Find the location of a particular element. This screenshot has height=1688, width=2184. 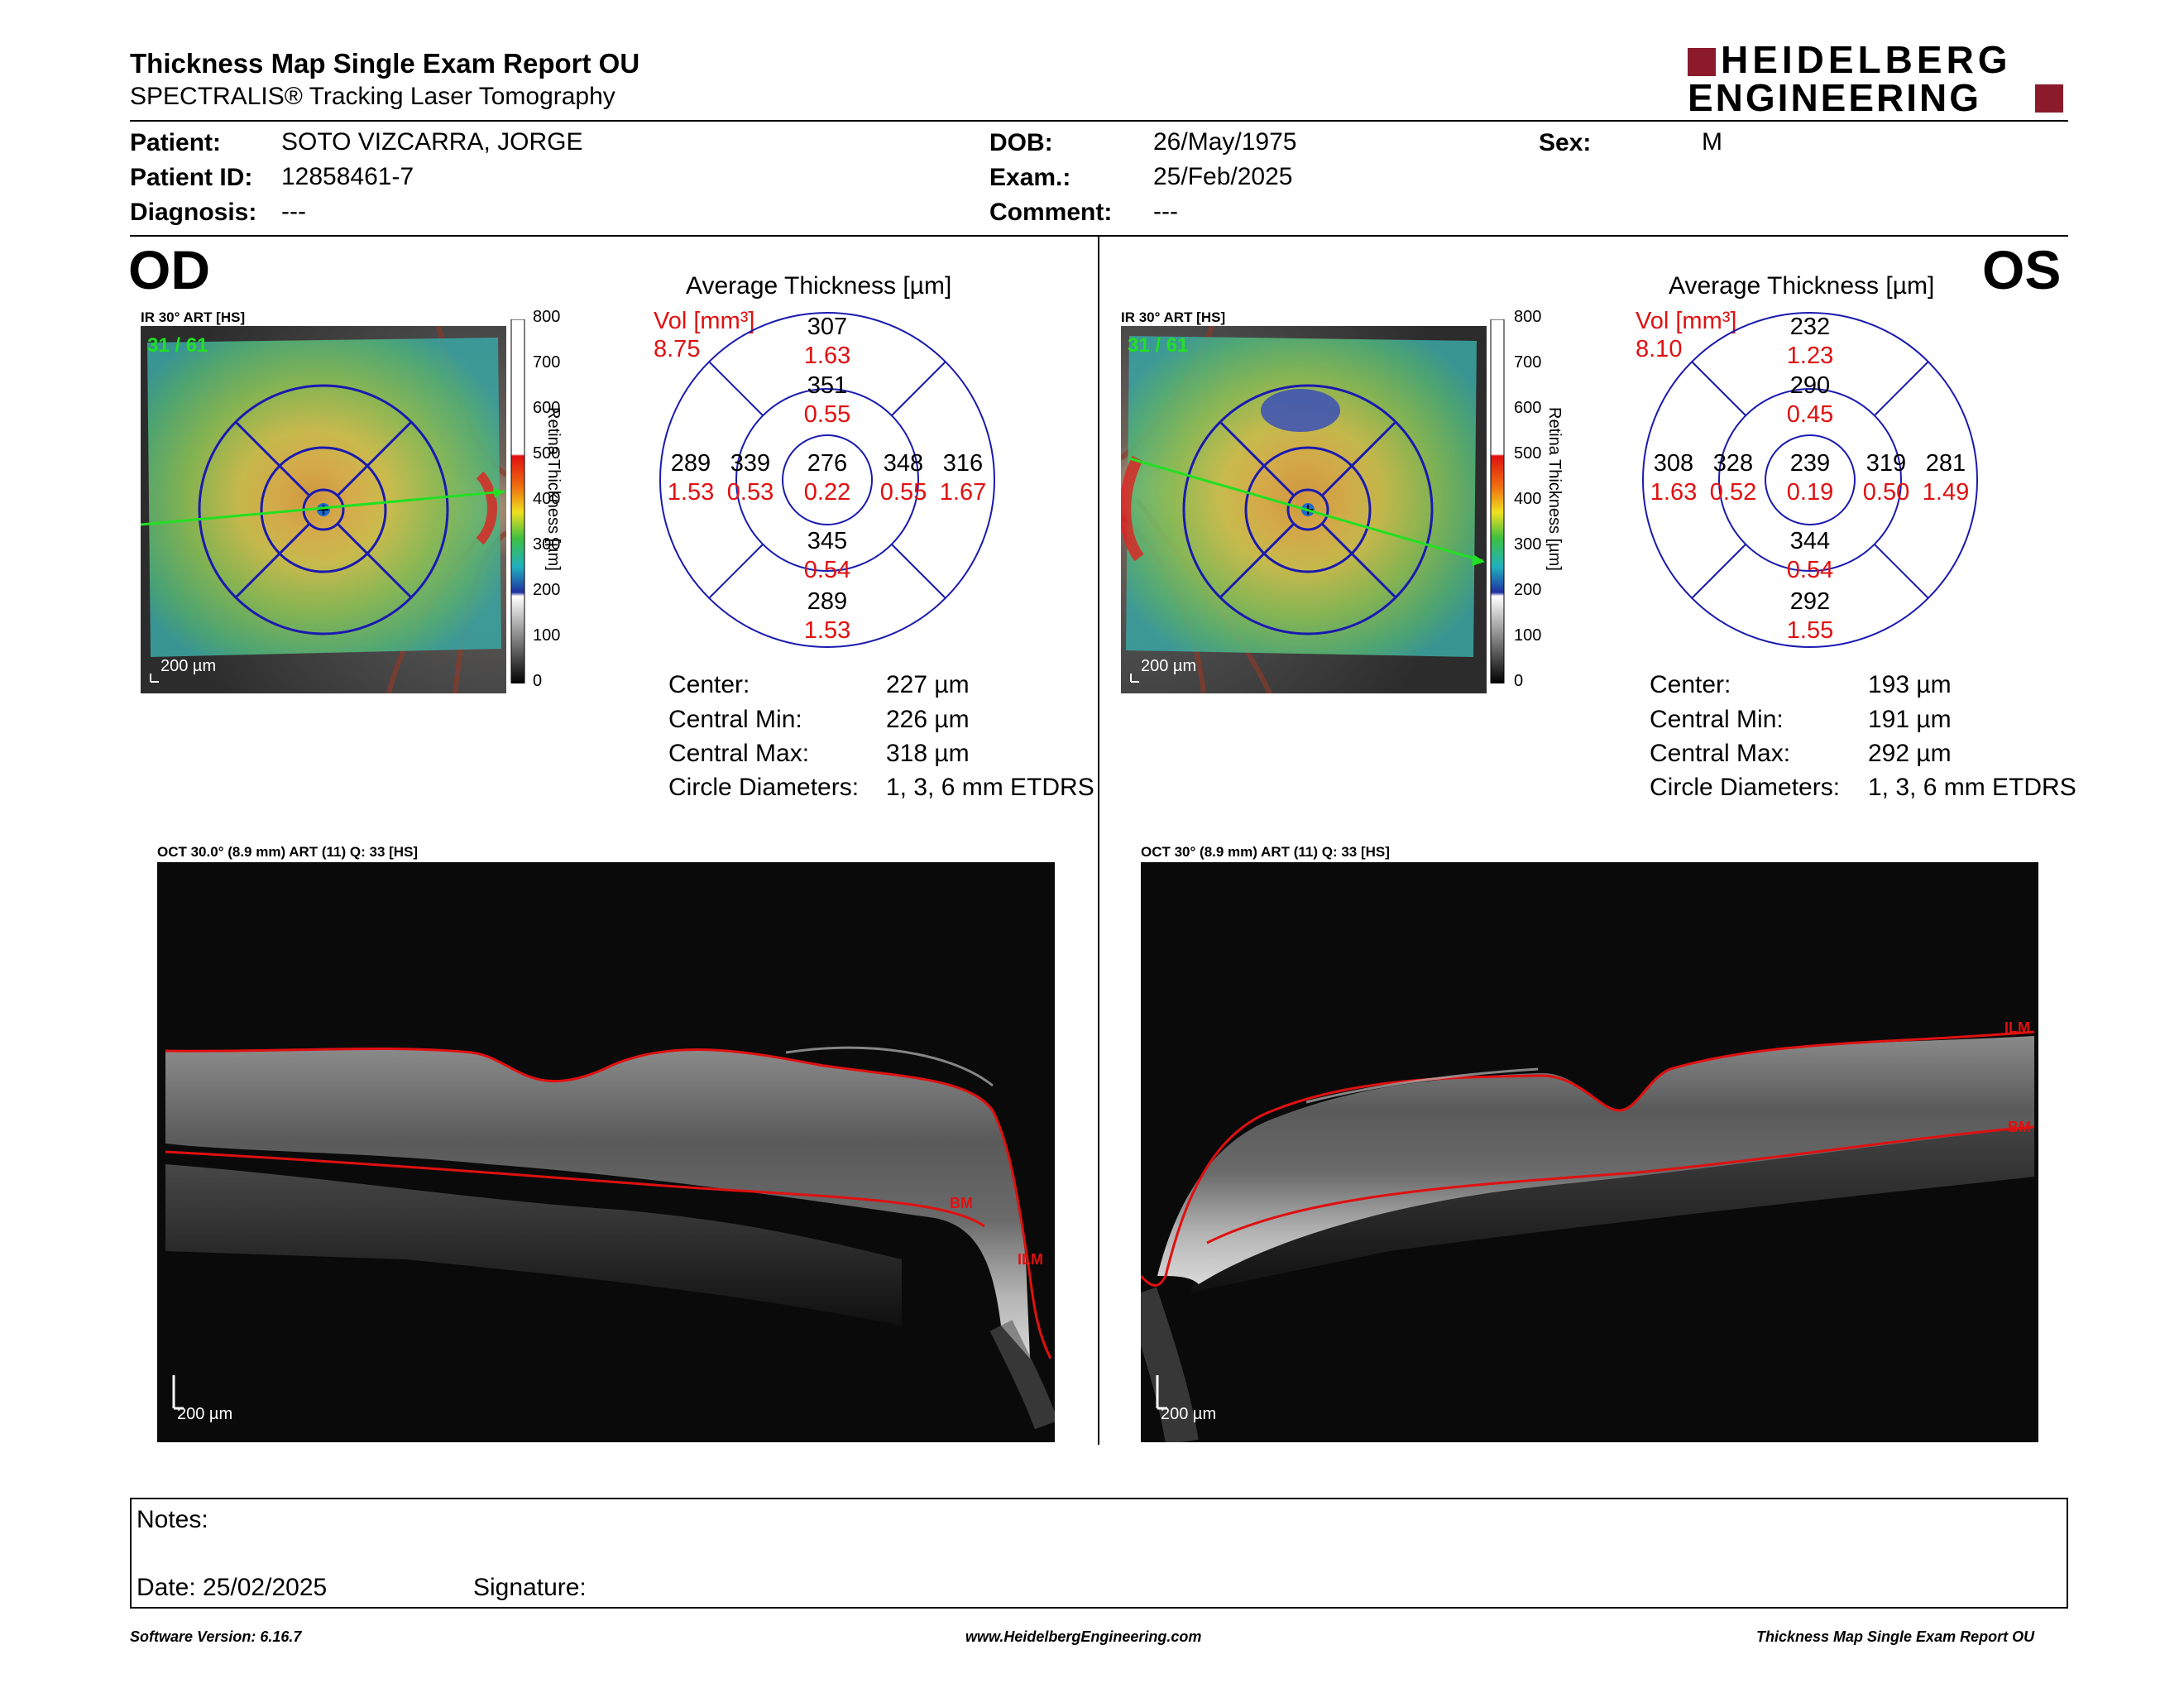

logo-line2: ENGINEERING is located at coordinates (1835, 97).